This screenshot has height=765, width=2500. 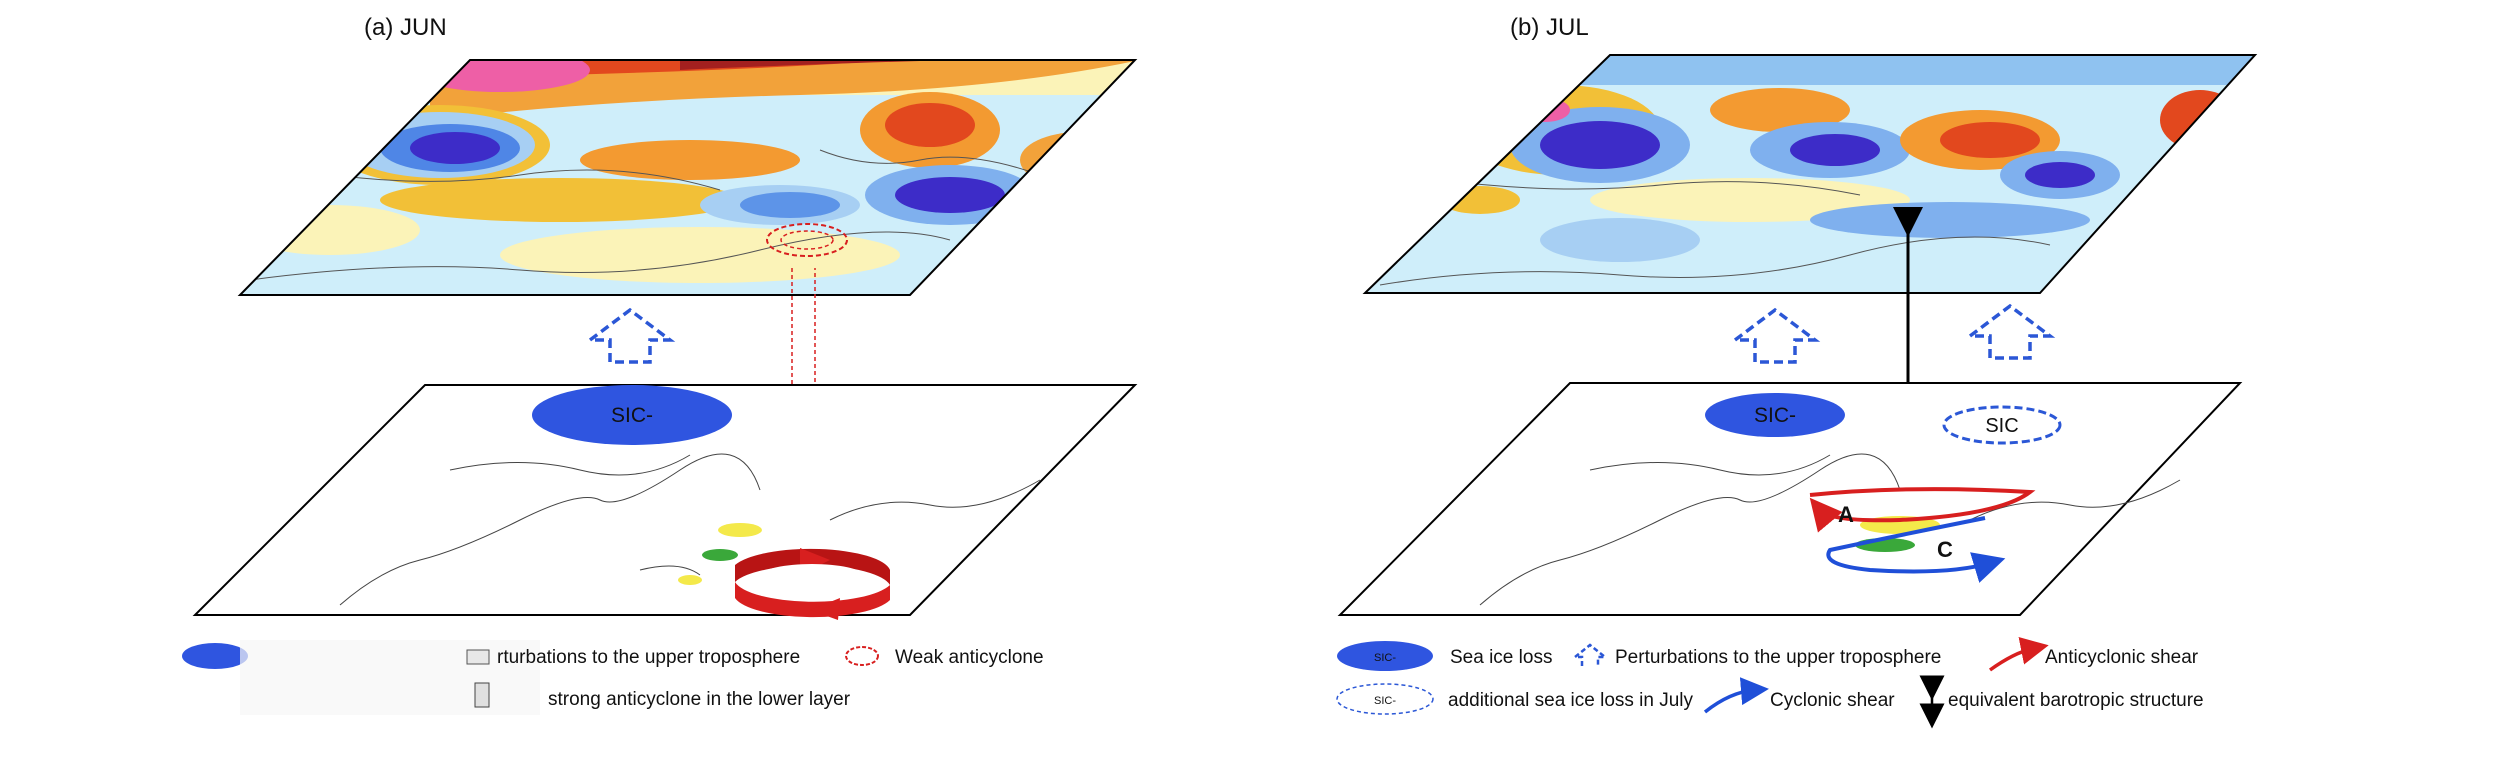 I want to click on legend-b-extra-swatch, so click(x=1385, y=699).